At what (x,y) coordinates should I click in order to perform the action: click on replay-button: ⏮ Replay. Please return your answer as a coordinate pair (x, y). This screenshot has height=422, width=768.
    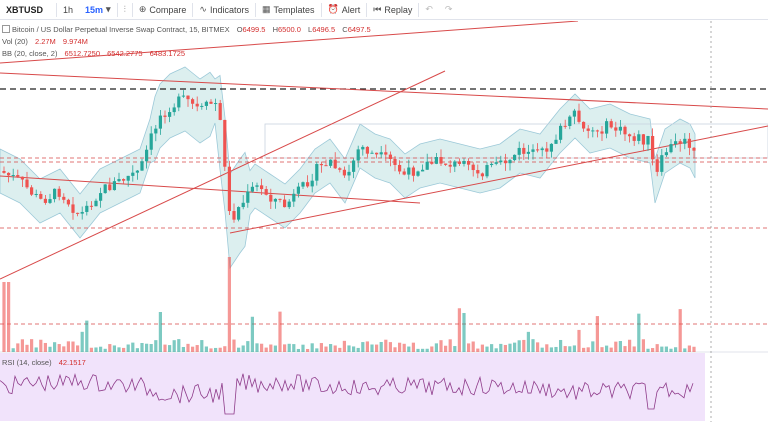
    Looking at the image, I should click on (392, 10).